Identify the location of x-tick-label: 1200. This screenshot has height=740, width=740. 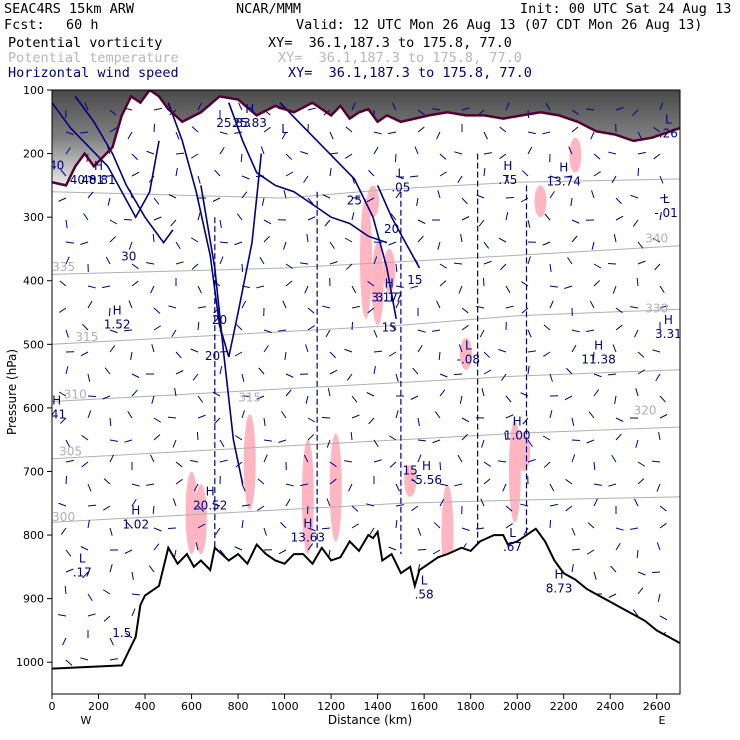
(331, 706).